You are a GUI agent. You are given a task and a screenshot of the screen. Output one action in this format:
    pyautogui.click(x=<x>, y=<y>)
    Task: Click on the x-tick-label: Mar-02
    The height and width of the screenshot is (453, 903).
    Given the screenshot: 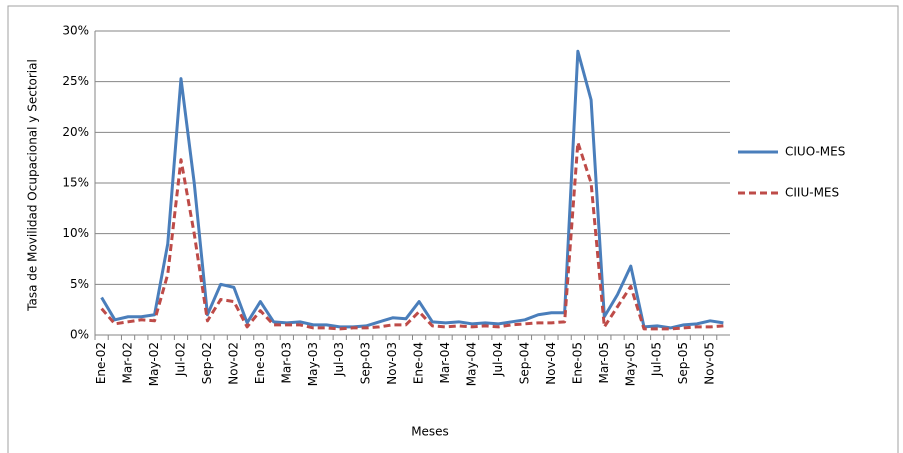 What is the action you would take?
    pyautogui.click(x=128, y=362)
    